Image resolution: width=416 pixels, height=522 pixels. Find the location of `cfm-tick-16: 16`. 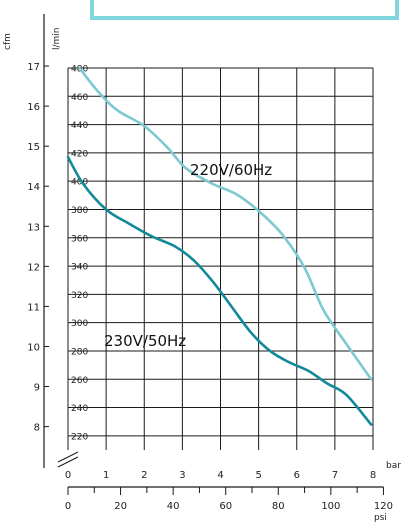

cfm-tick-16: 16 is located at coordinates (33, 107).